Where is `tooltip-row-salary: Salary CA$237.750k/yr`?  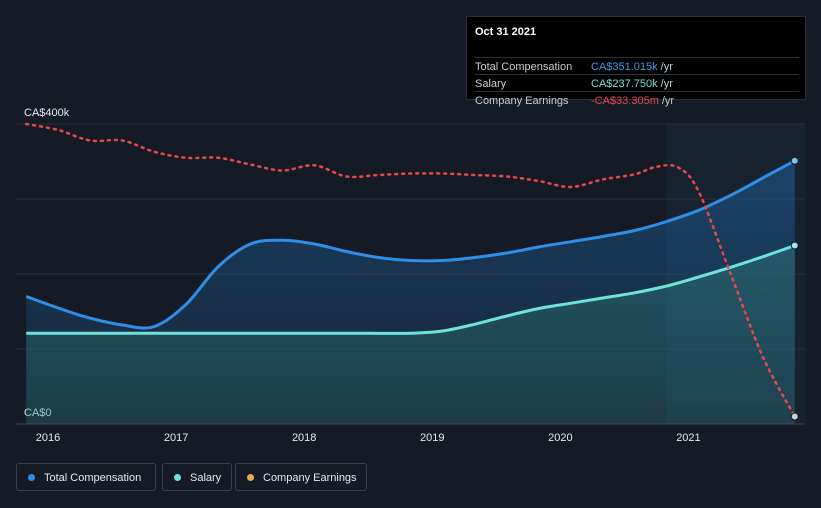 tooltip-row-salary: Salary CA$237.750k/yr is located at coordinates (637, 83).